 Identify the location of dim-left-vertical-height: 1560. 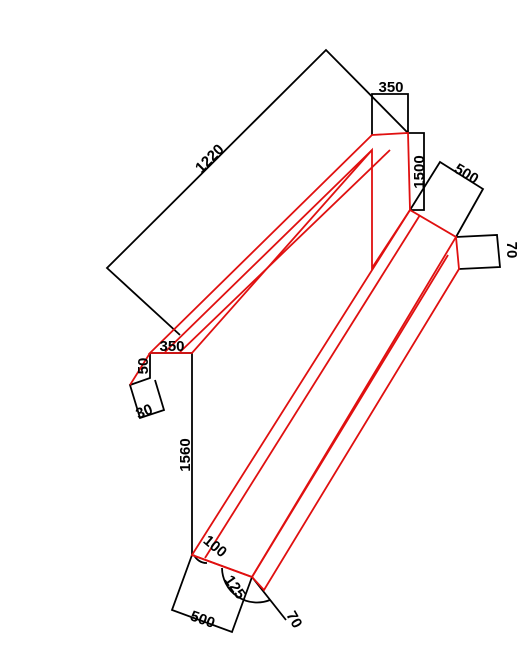
(185, 454).